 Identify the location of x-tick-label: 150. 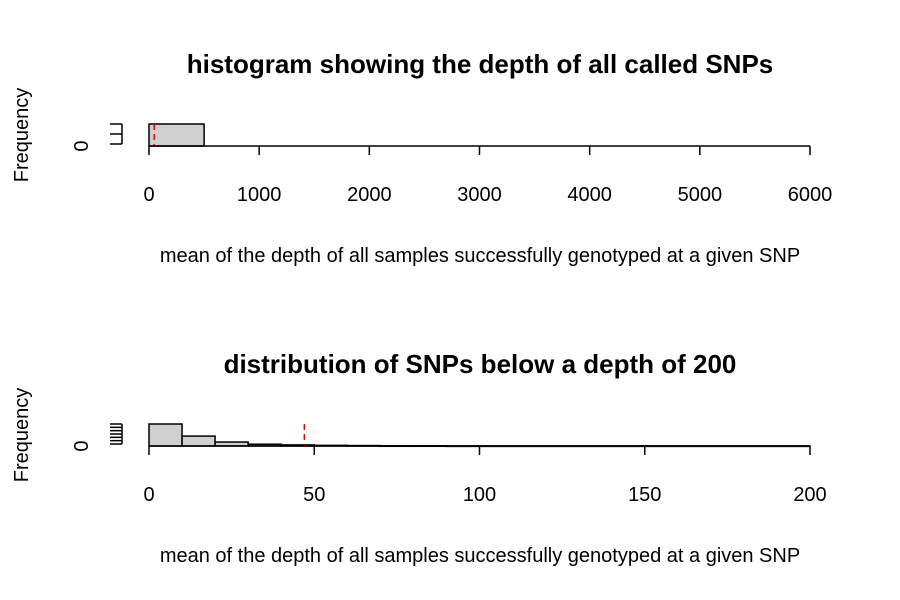
(644, 495).